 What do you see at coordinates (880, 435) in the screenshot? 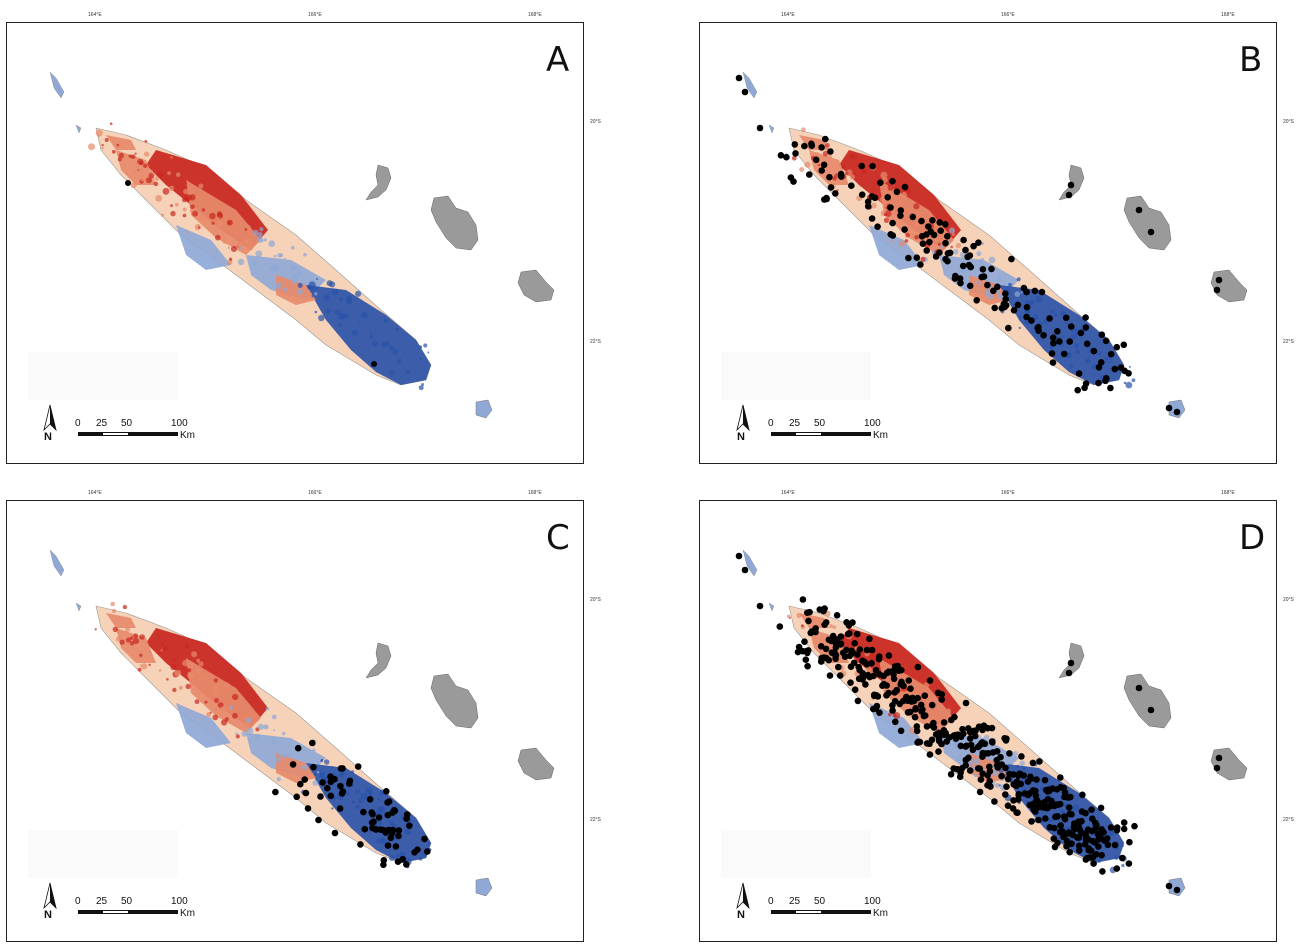
I see `scale-bar-unit: Km` at bounding box center [880, 435].